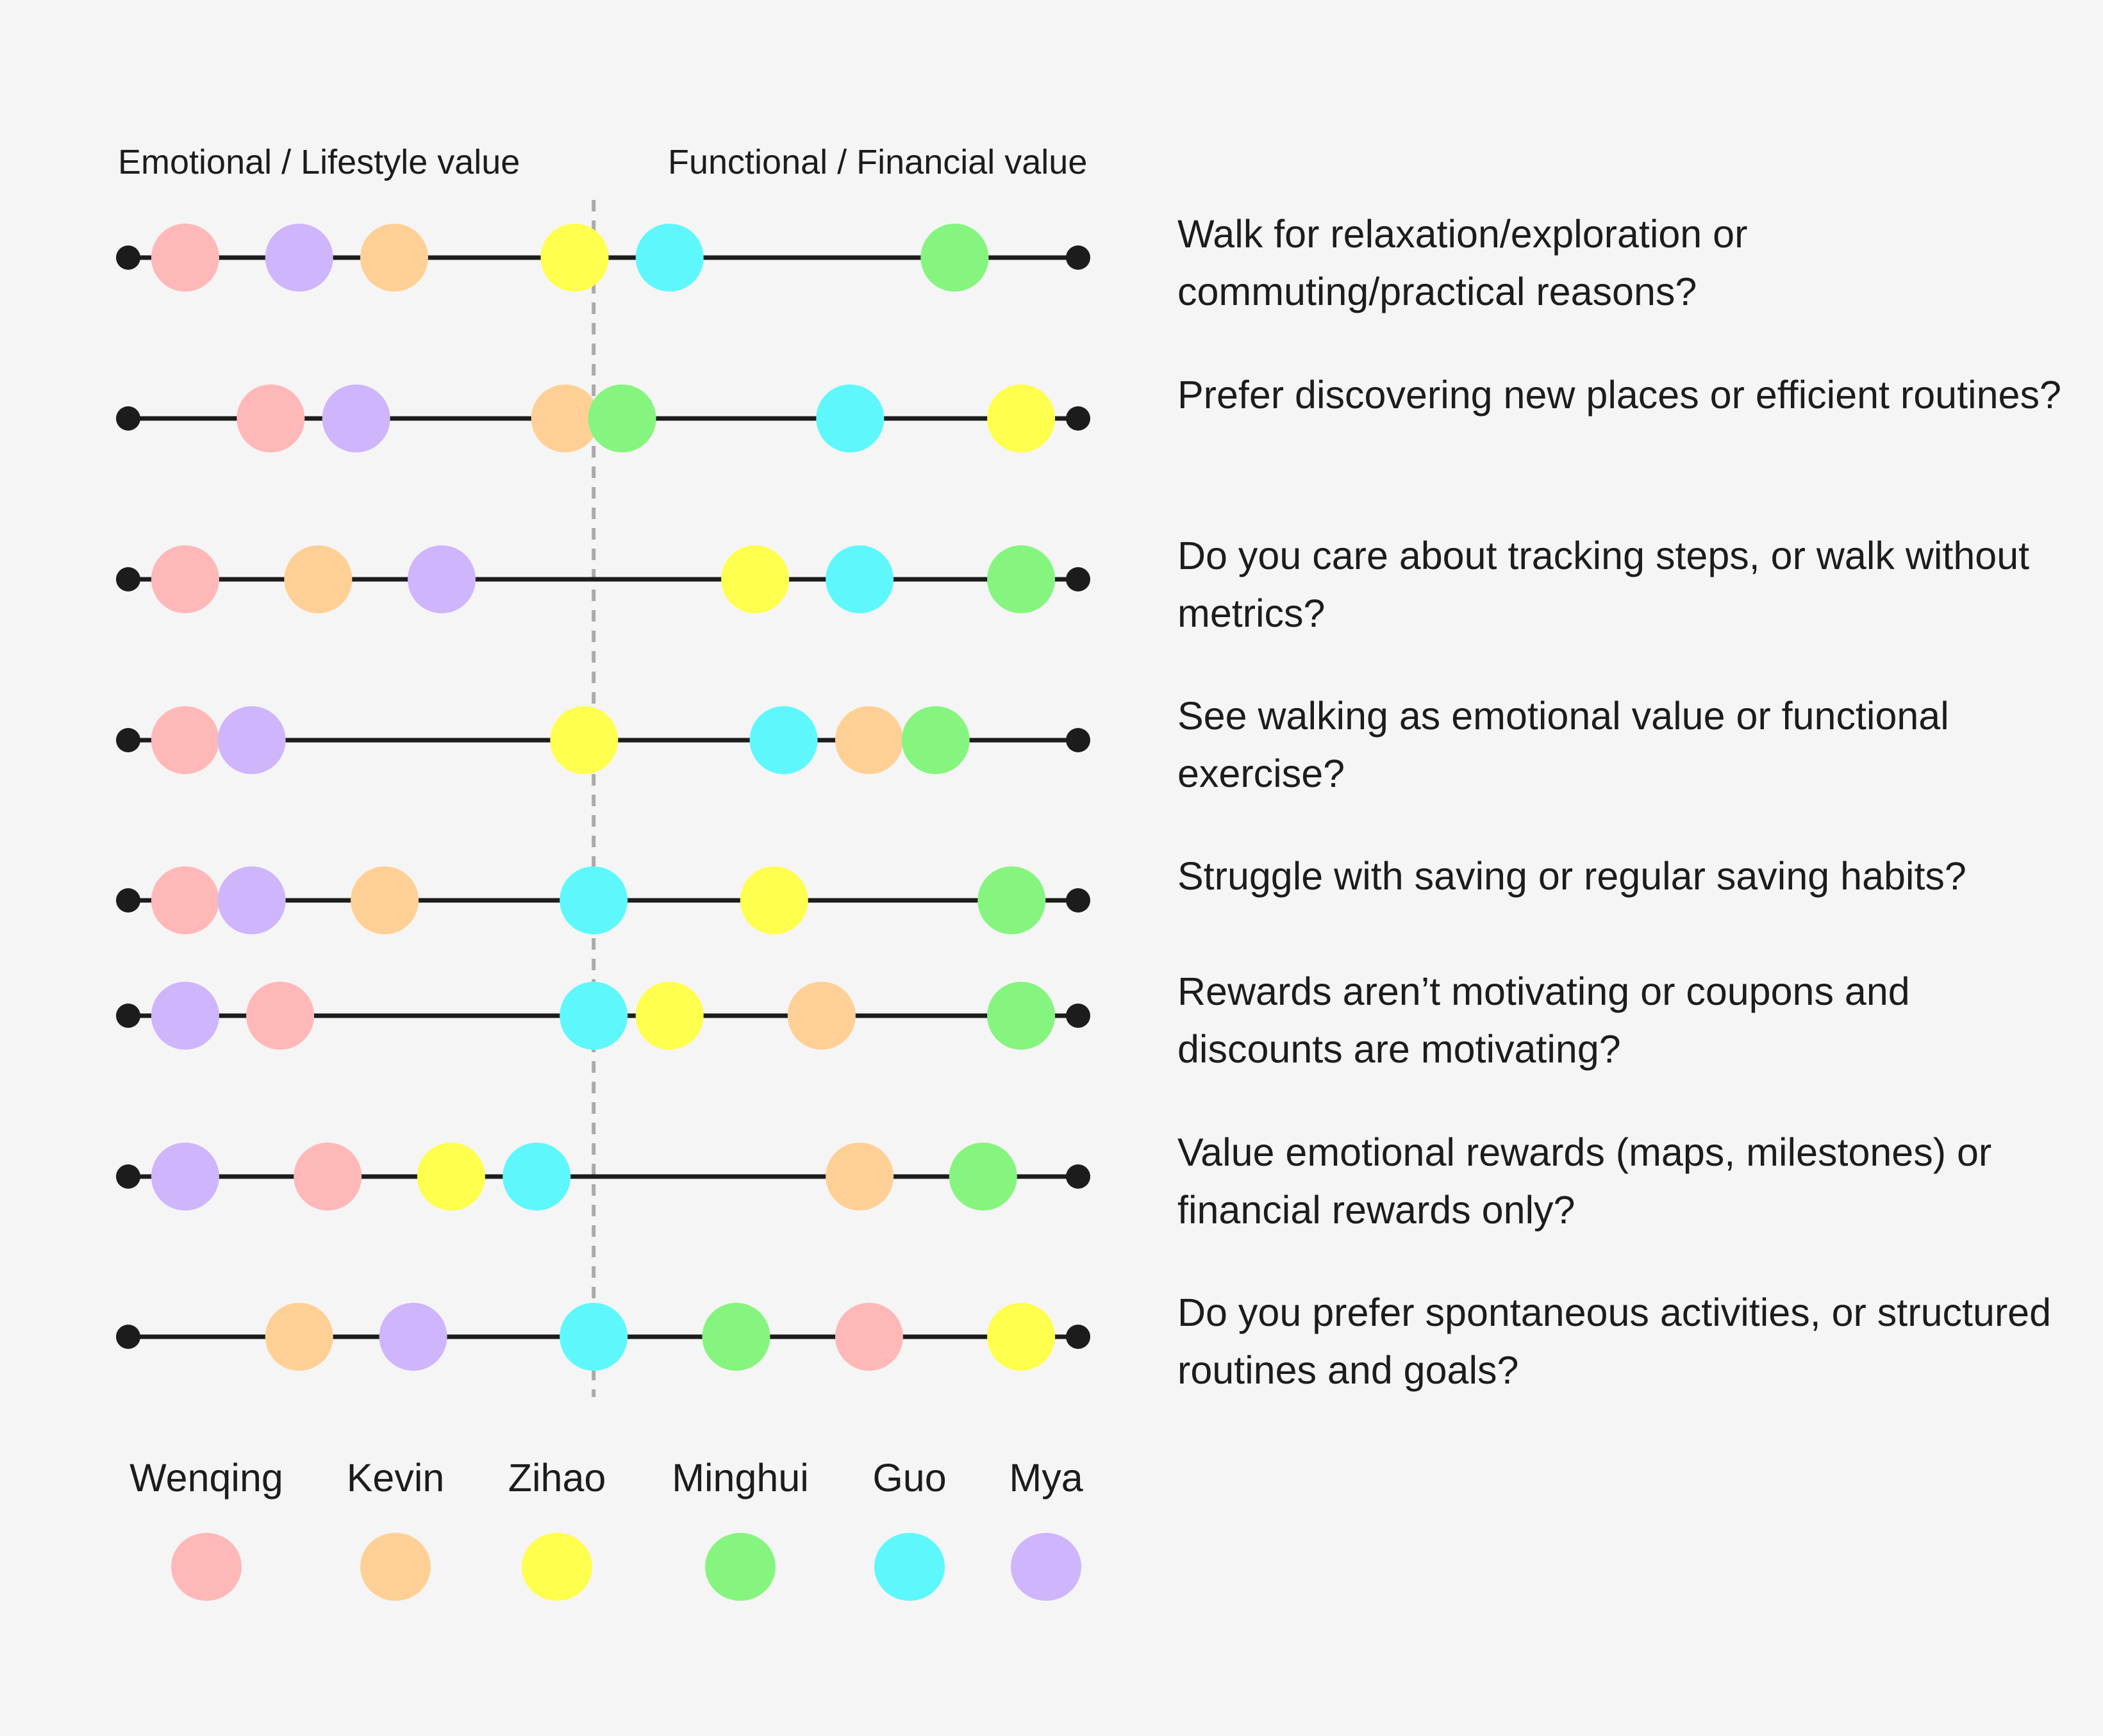  What do you see at coordinates (1046, 1567) in the screenshot?
I see `legend-swatch-mya` at bounding box center [1046, 1567].